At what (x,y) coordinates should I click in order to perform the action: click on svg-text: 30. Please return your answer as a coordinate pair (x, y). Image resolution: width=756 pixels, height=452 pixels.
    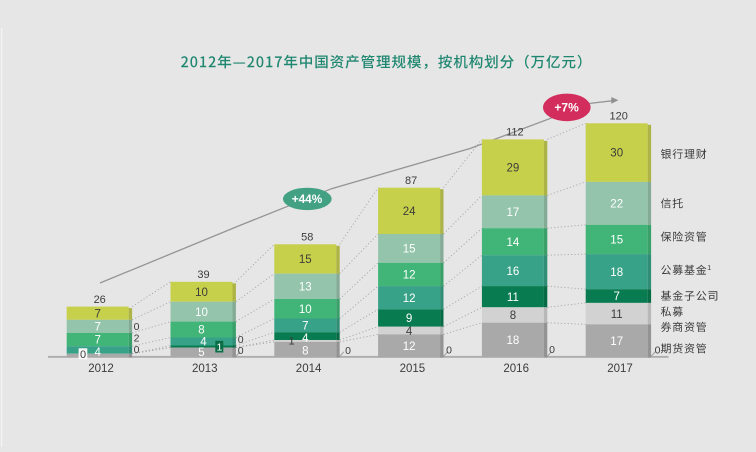
    Looking at the image, I should click on (616, 154).